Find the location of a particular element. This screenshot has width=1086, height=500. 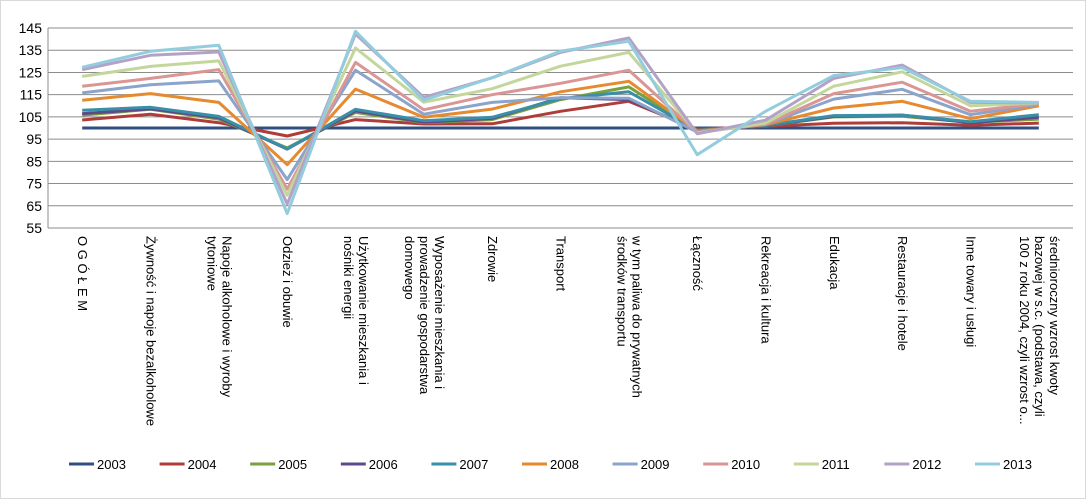

y-tick-label: 95 is located at coordinates (34, 139).